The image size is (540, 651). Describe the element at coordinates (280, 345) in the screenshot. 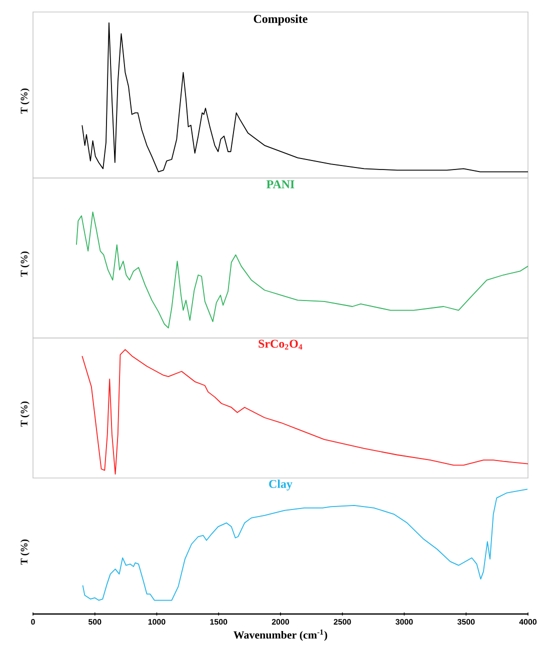

I see `chart-title: SrCo$_{2}$O$_{4}$` at that location.